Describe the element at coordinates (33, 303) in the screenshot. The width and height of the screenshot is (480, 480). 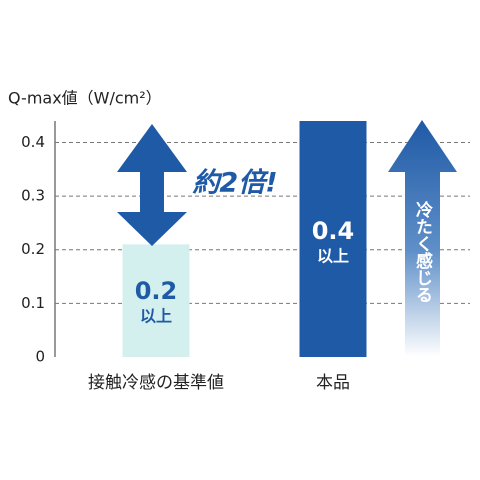
I see `y-tick-label: 0.1` at that location.